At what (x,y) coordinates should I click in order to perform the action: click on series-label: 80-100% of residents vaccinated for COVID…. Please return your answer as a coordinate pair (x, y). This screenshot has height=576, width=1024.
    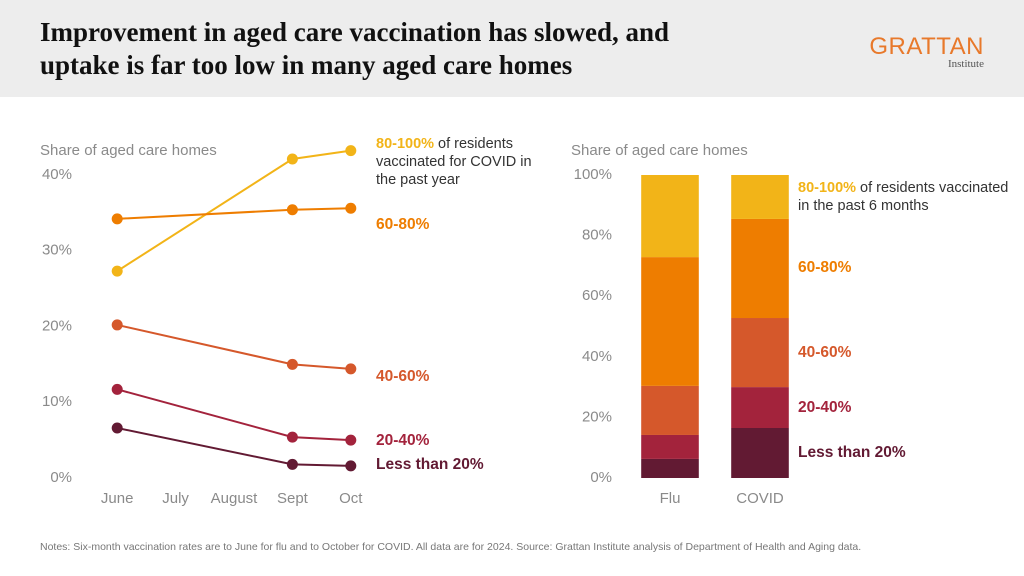
    Looking at the image, I should click on (462, 162).